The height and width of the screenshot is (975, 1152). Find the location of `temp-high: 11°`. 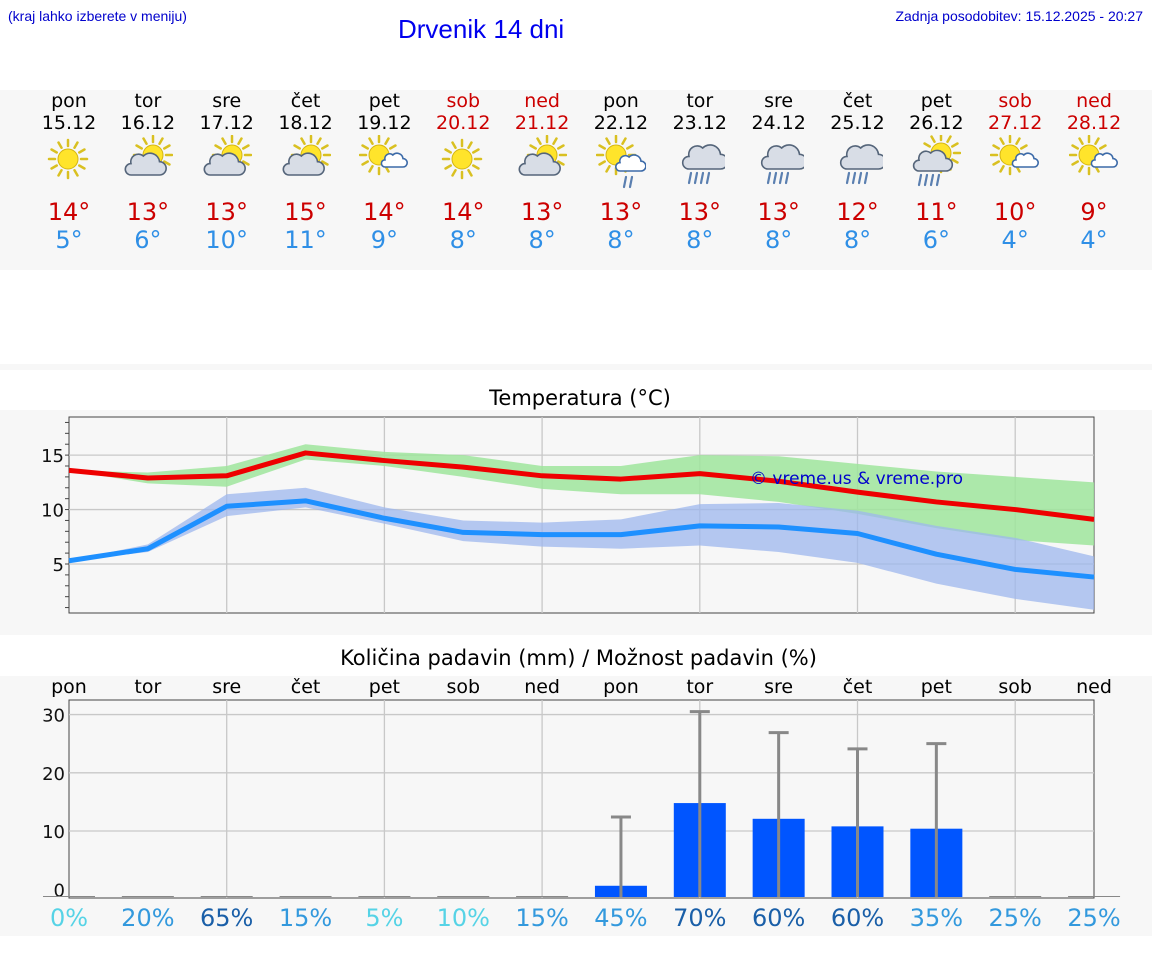

temp-high: 11° is located at coordinates (936, 212).